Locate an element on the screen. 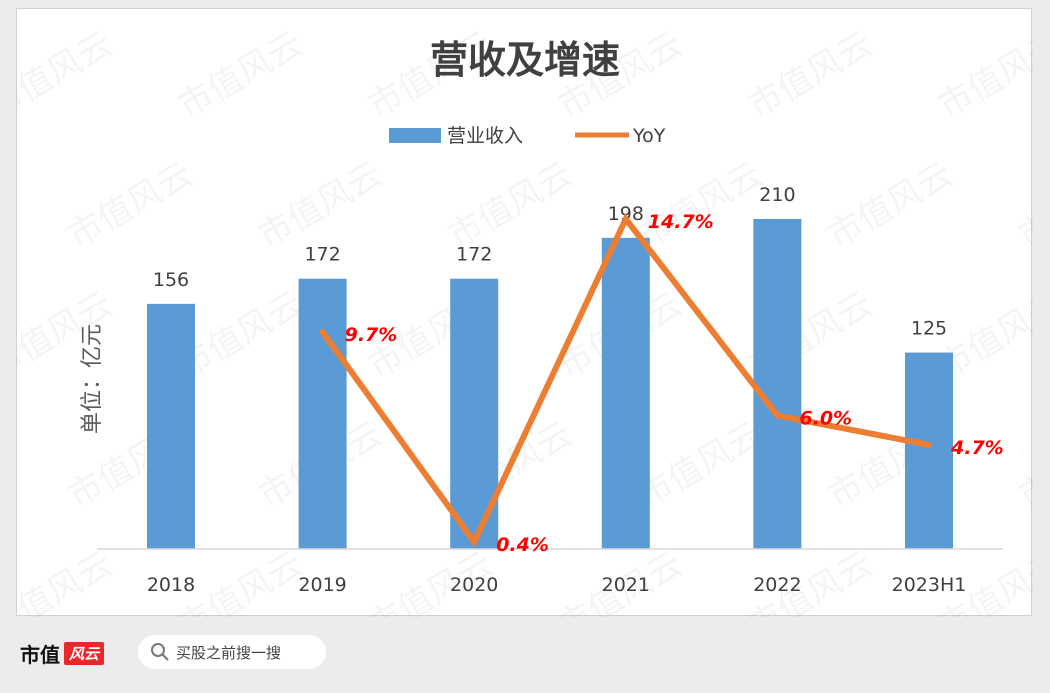  brand-mark: 风云 is located at coordinates (84, 653).